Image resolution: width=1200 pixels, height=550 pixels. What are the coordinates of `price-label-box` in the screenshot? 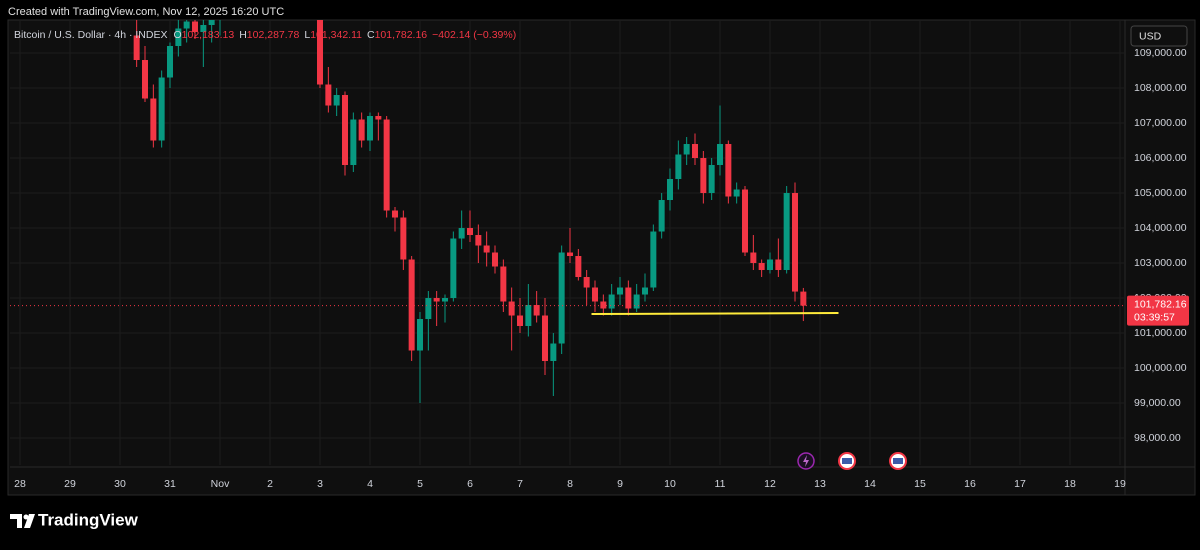 It's located at (1158, 310).